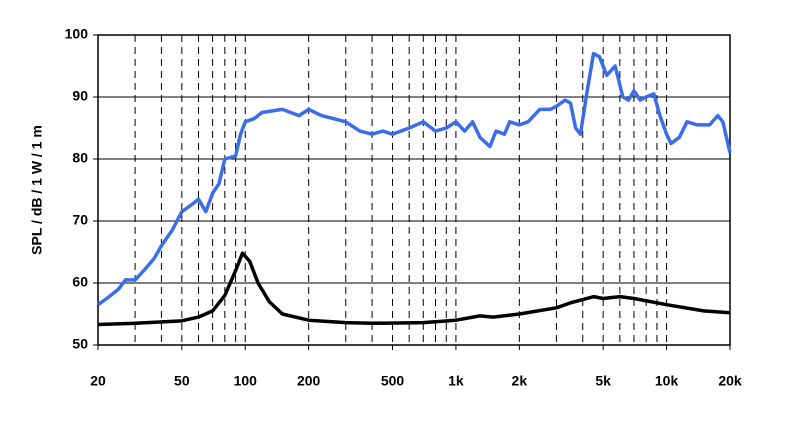 The height and width of the screenshot is (421, 787). I want to click on x-tick-label: 10k, so click(667, 381).